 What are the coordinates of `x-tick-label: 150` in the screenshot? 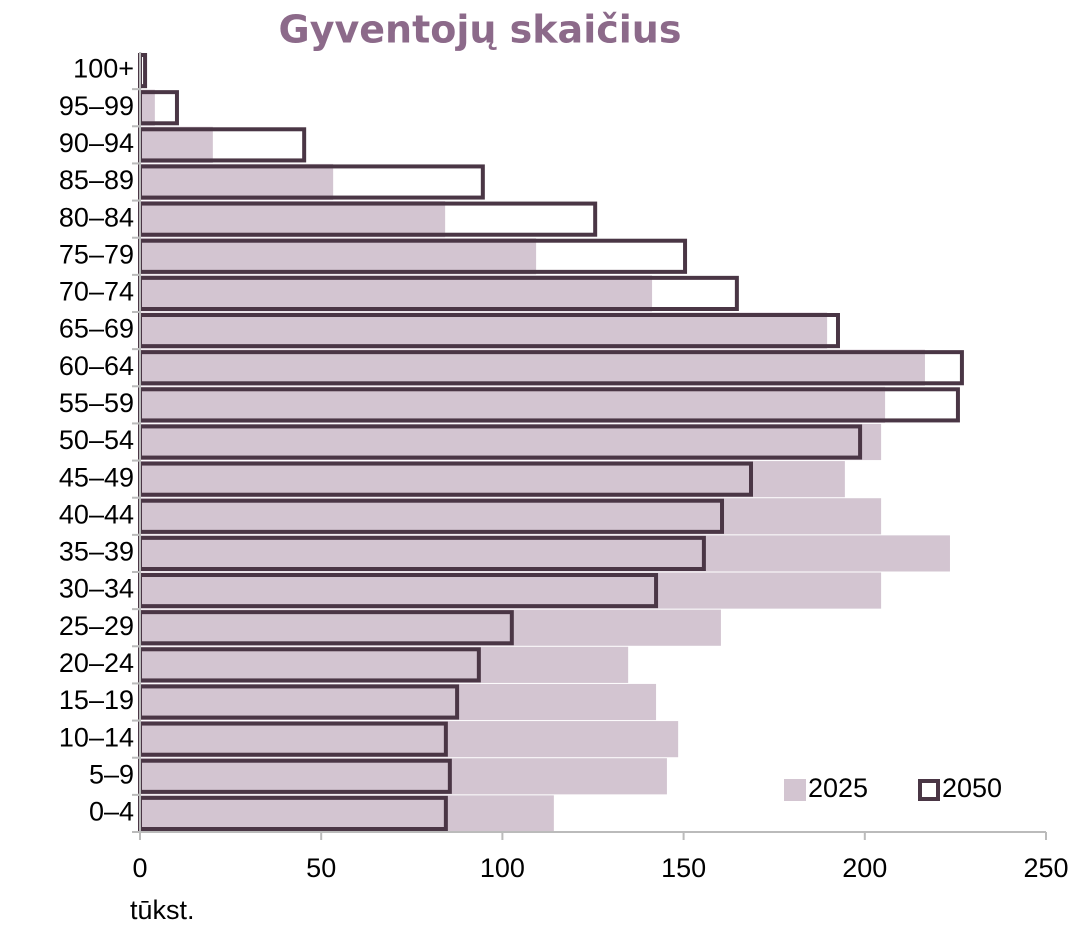 It's located at (683, 868).